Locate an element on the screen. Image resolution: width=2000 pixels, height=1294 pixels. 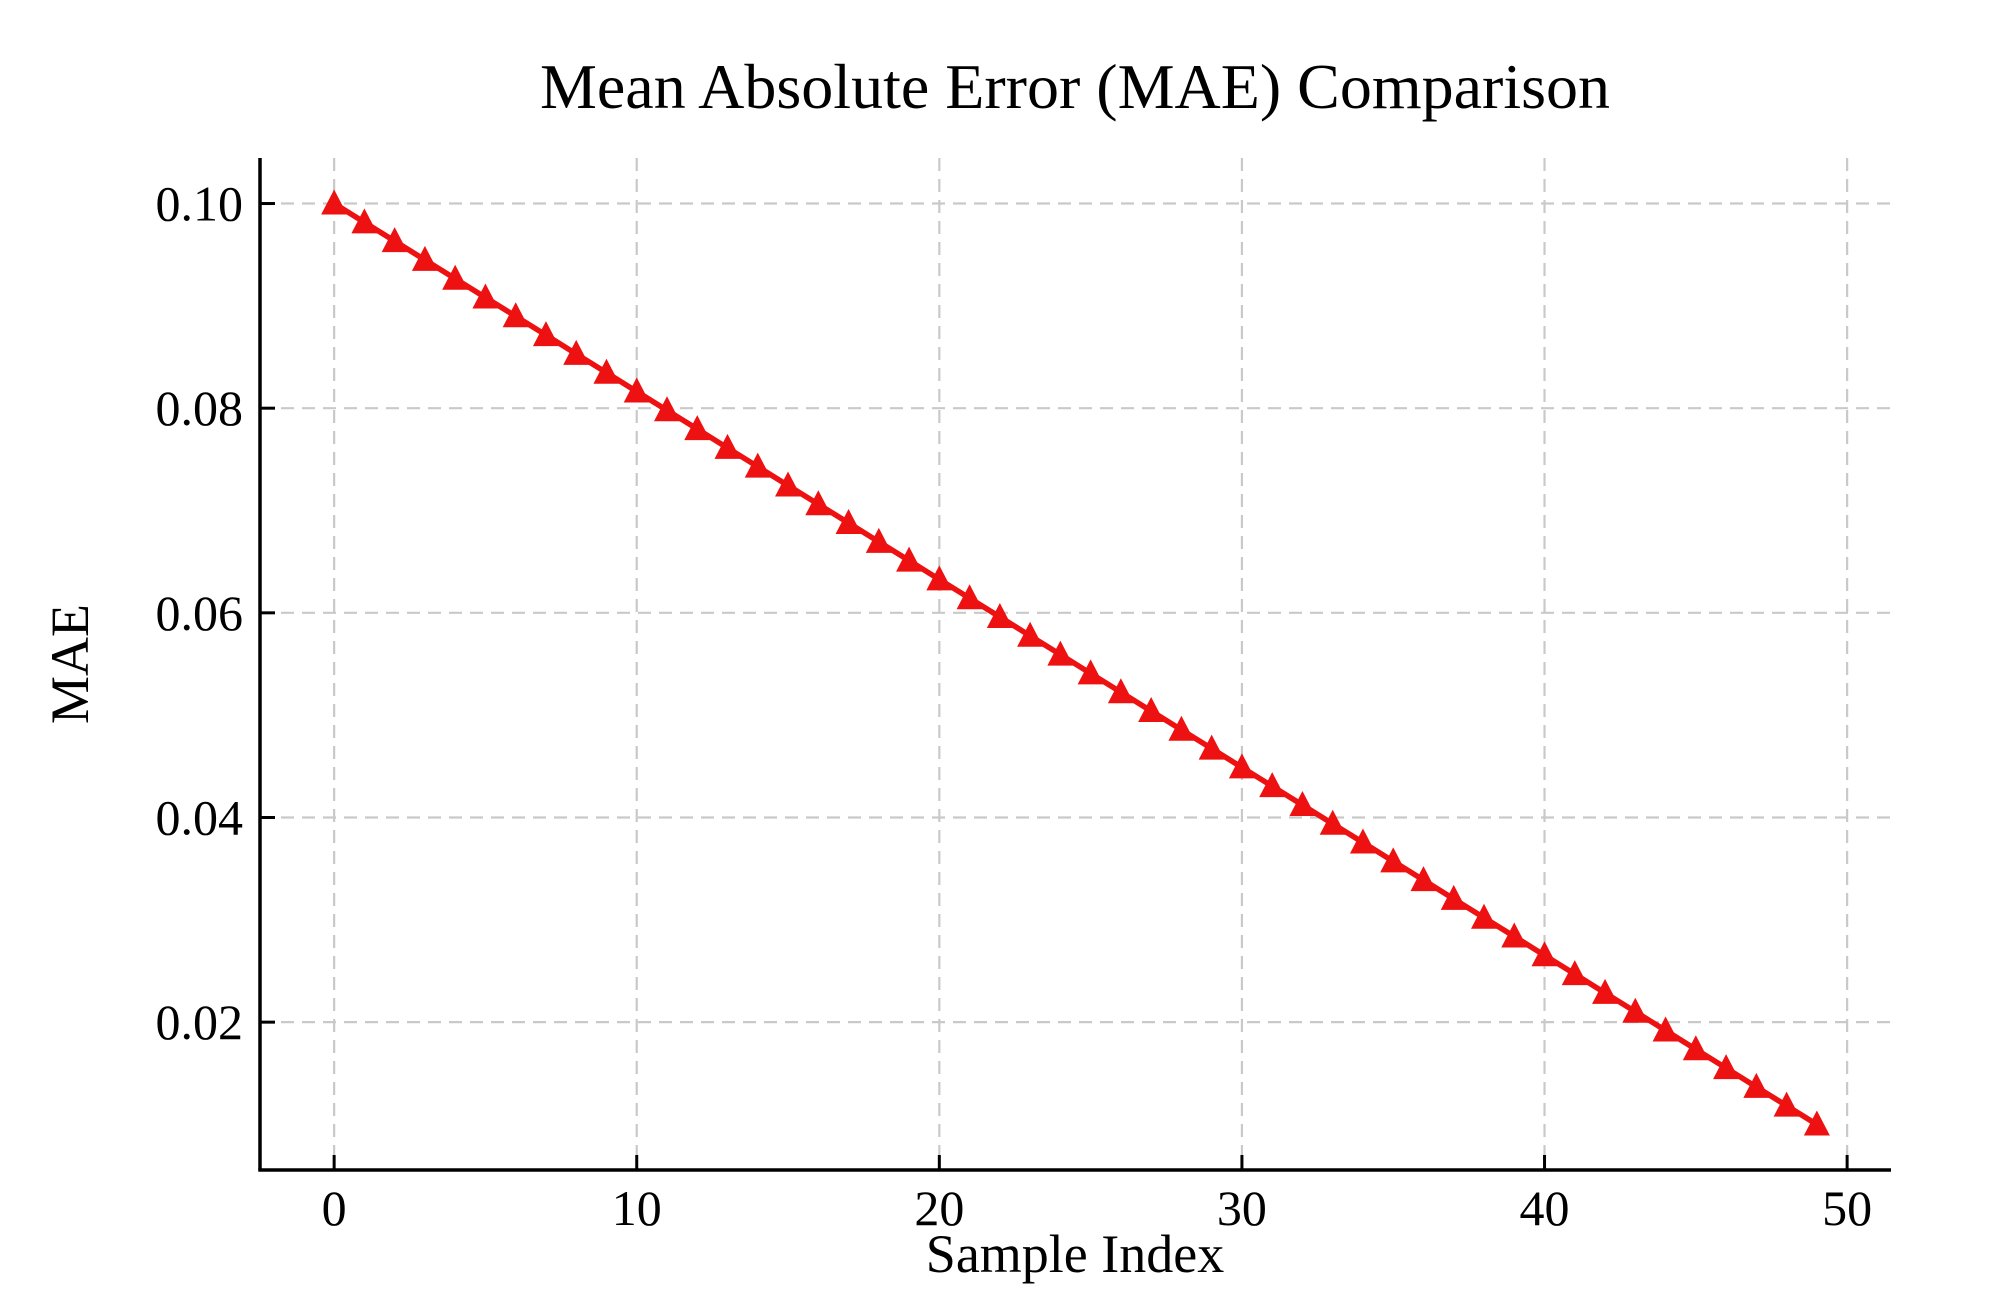
y-tick-label: 0.04 is located at coordinates (200, 817).